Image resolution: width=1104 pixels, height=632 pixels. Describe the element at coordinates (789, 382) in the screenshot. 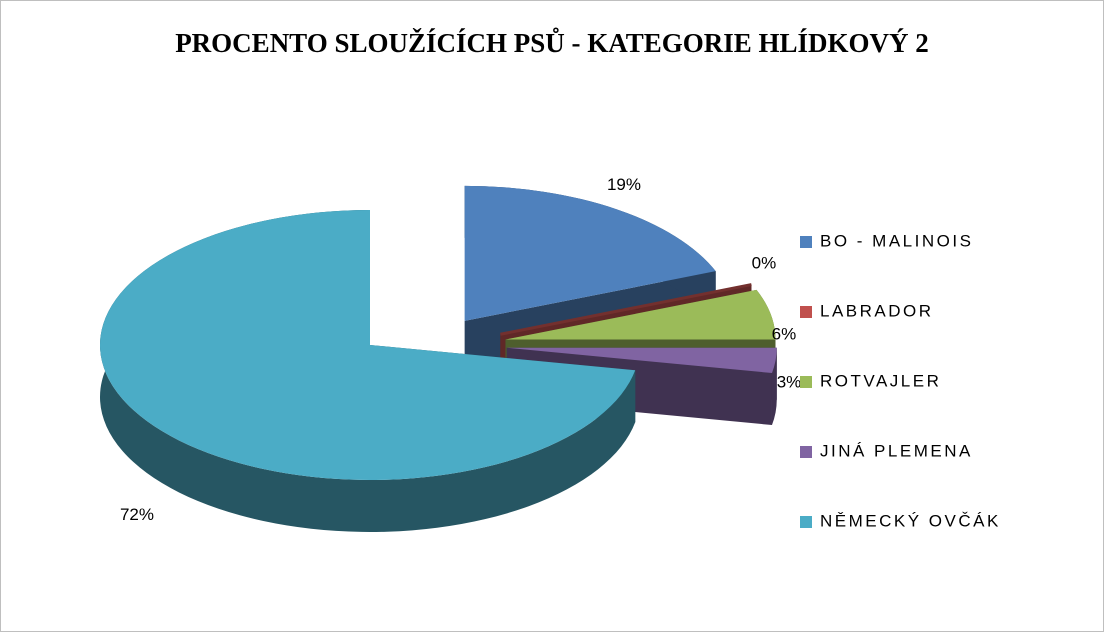

I see `data-label: 3%` at that location.